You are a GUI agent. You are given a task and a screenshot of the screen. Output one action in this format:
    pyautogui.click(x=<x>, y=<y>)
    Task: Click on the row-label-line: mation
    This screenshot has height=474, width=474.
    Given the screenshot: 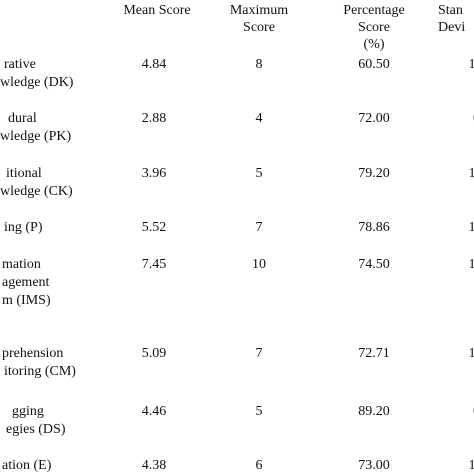 What is the action you would take?
    pyautogui.click(x=21, y=264)
    